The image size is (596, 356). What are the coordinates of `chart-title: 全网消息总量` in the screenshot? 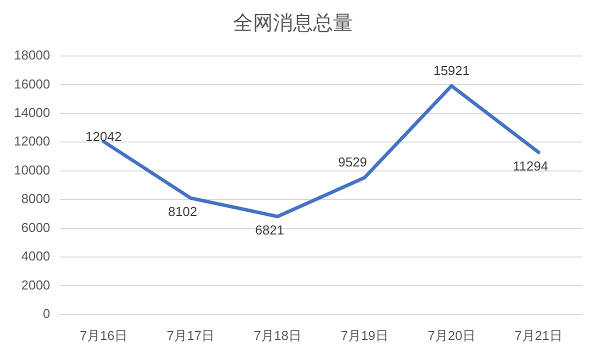 It's located at (293, 23).